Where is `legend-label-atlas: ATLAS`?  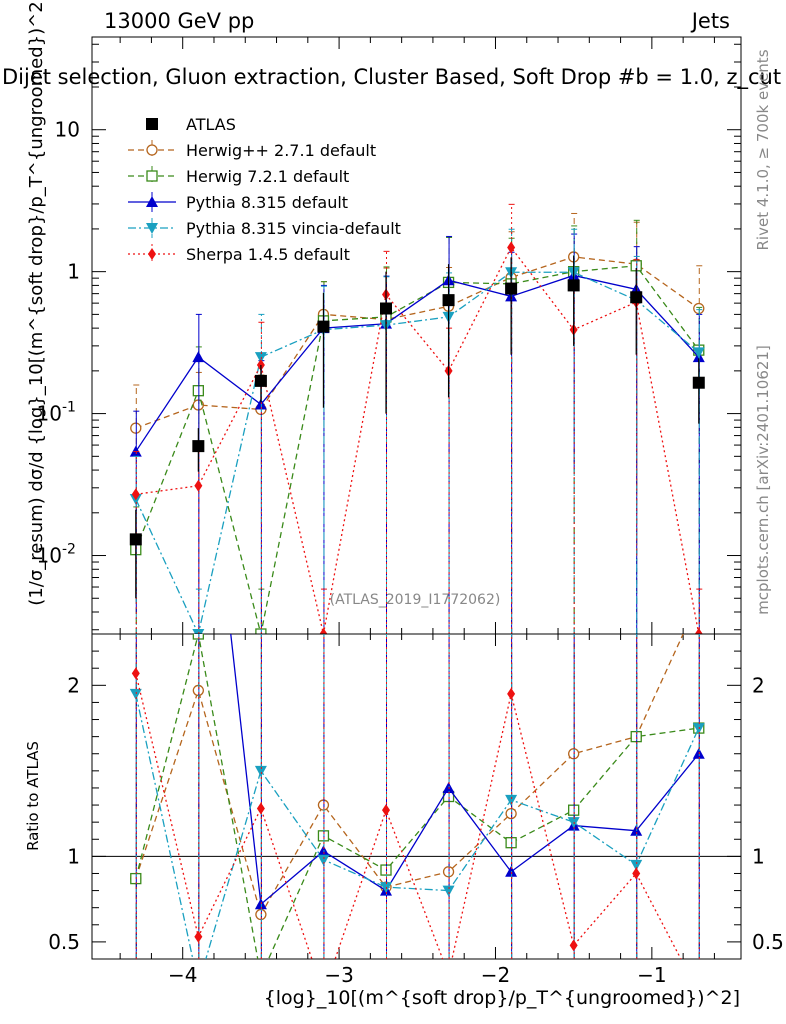 legend-label-atlas: ATLAS is located at coordinates (211, 124).